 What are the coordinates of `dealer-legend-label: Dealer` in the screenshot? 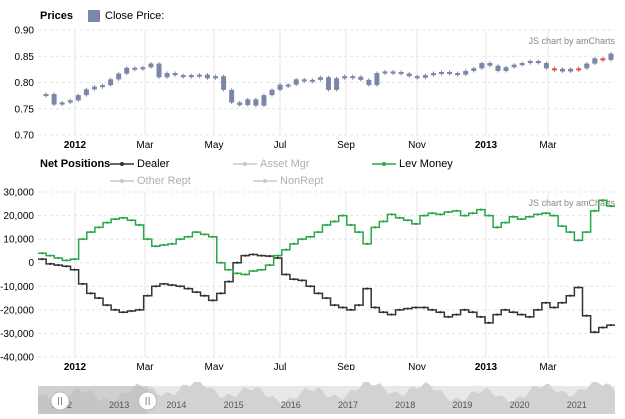 It's located at (153, 164).